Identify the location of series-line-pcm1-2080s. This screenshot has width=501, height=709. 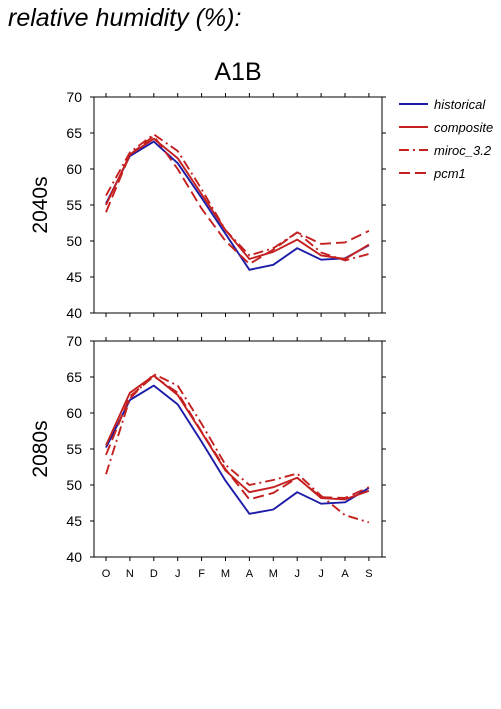
(237, 438).